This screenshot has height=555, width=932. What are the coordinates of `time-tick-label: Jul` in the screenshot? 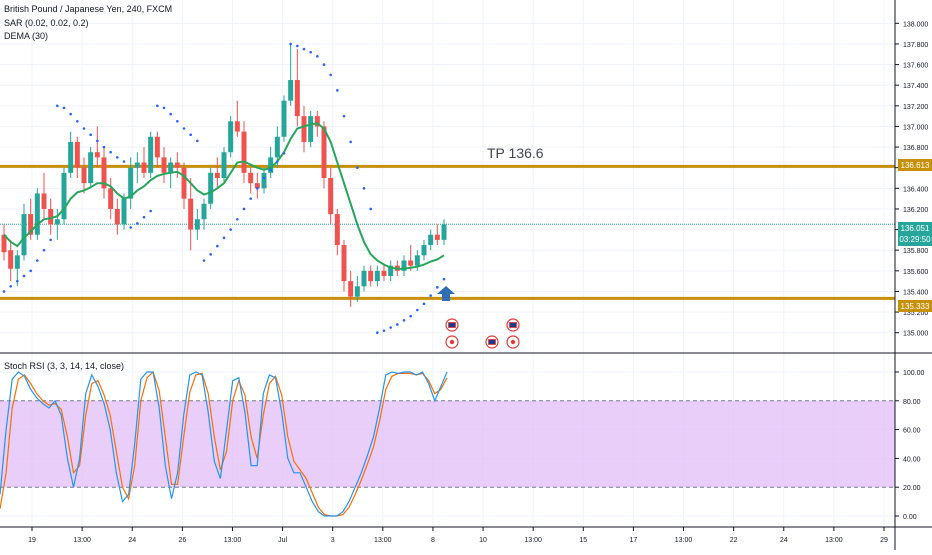 It's located at (282, 540).